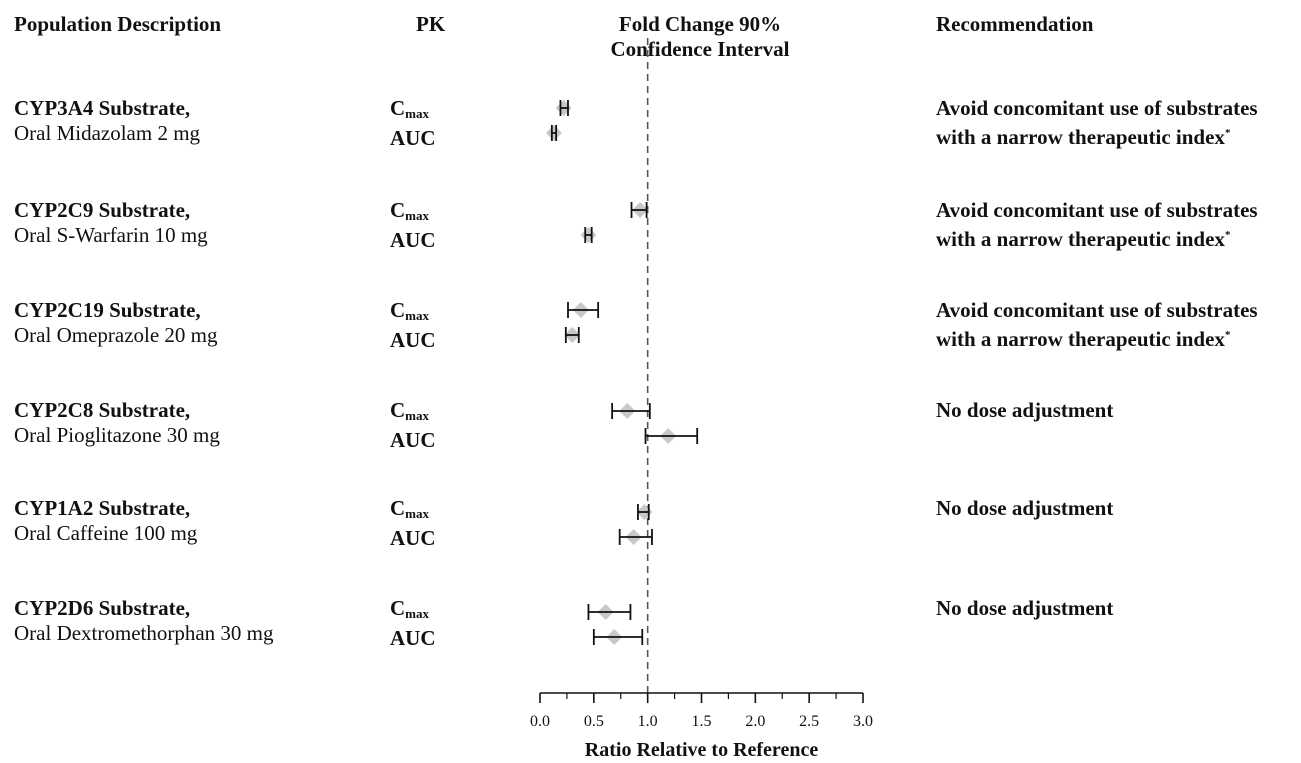 Image resolution: width=1301 pixels, height=763 pixels. I want to click on header-recommendation: Recommendation, so click(1015, 24).